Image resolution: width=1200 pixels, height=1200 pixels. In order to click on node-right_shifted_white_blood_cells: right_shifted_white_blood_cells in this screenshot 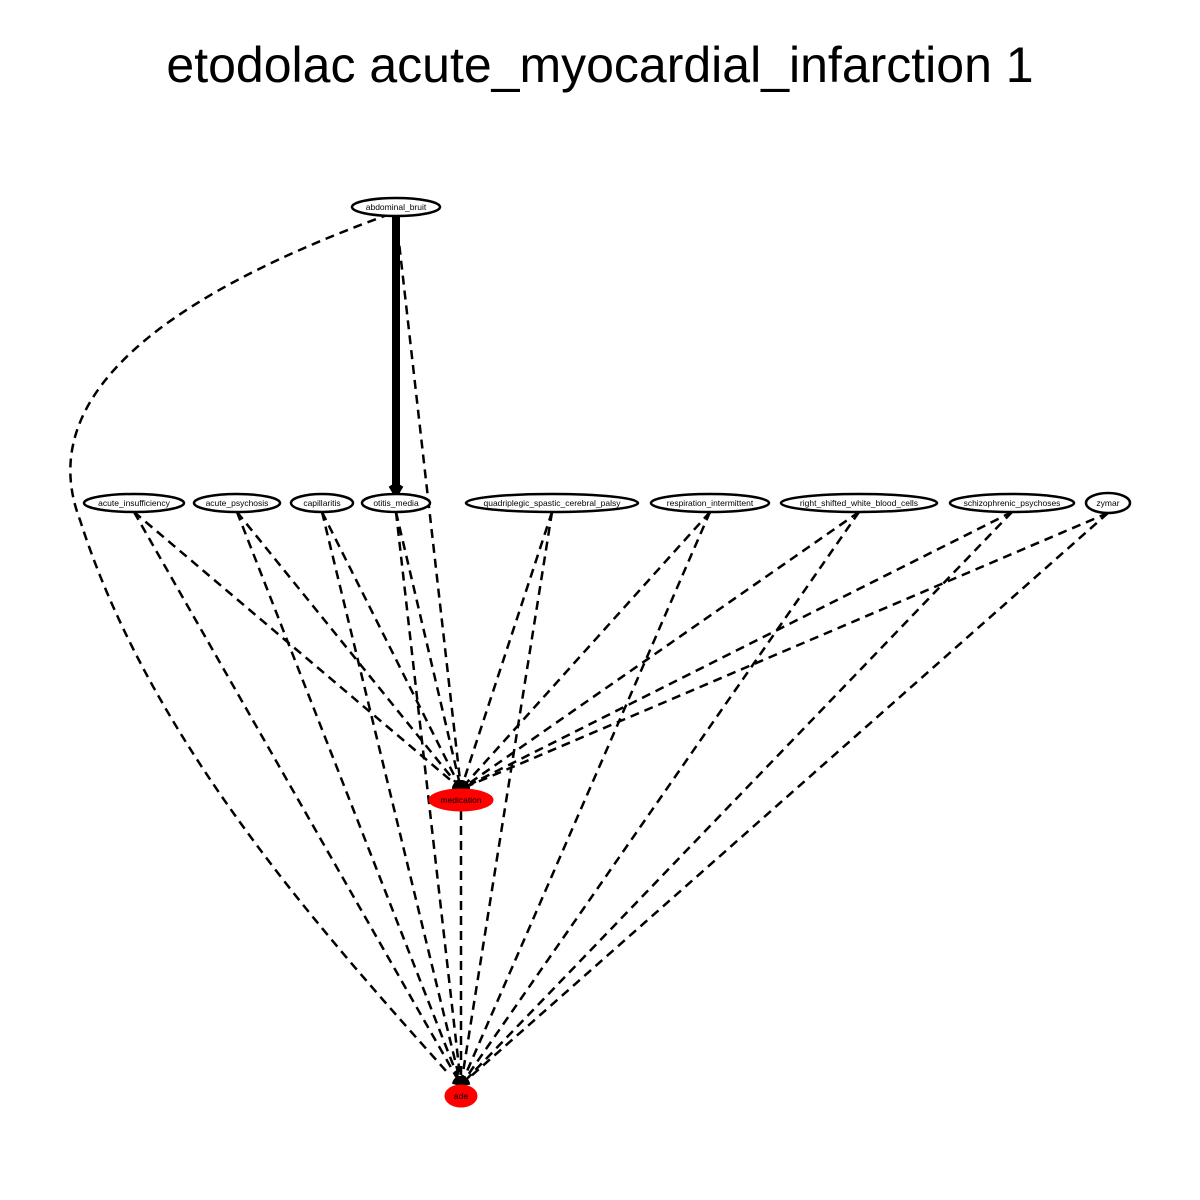, I will do `click(859, 503)`.